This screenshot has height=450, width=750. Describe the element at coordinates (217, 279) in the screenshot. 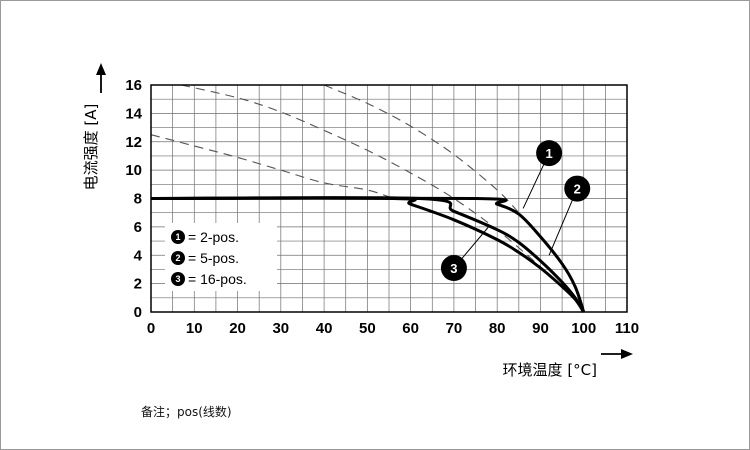

I see `legend-label-3: = 16-pos.` at that location.